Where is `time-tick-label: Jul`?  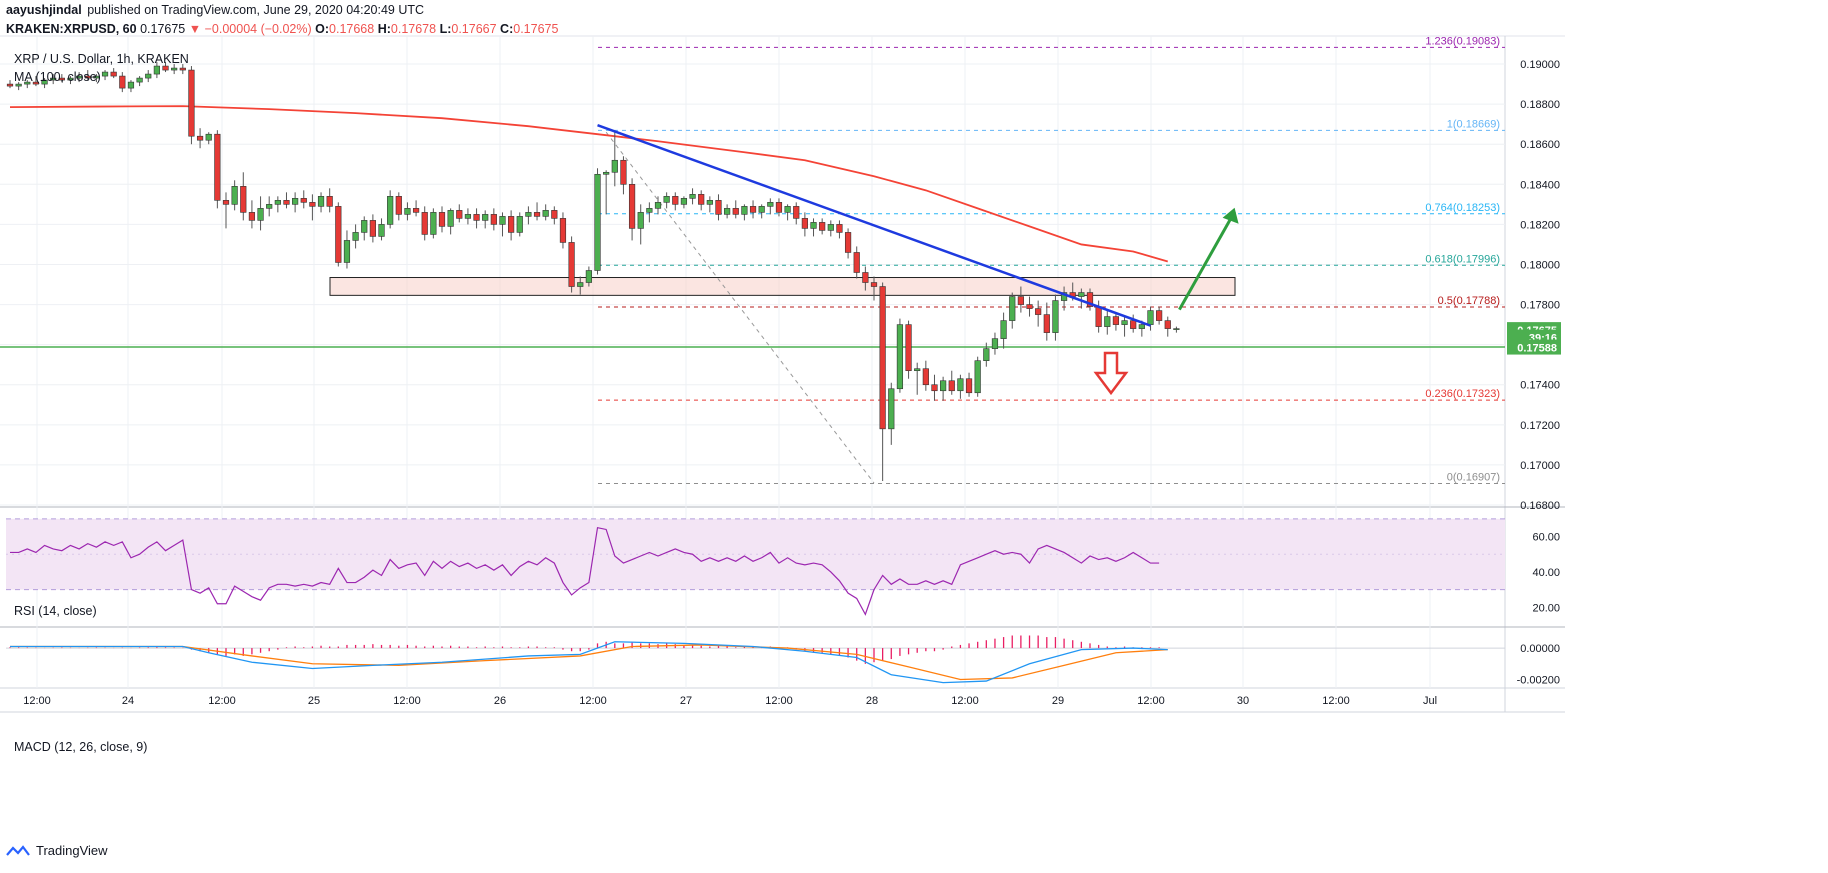
time-tick-label: Jul is located at coordinates (1430, 701).